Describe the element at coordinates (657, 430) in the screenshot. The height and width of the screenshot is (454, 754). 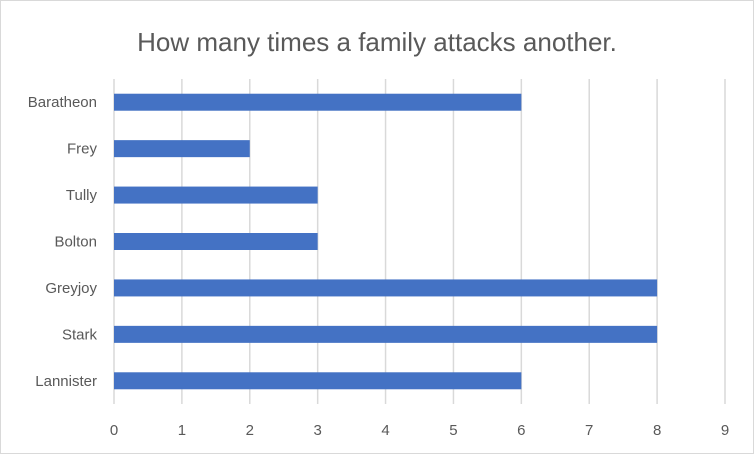
I see `x-tick-label: 8` at that location.